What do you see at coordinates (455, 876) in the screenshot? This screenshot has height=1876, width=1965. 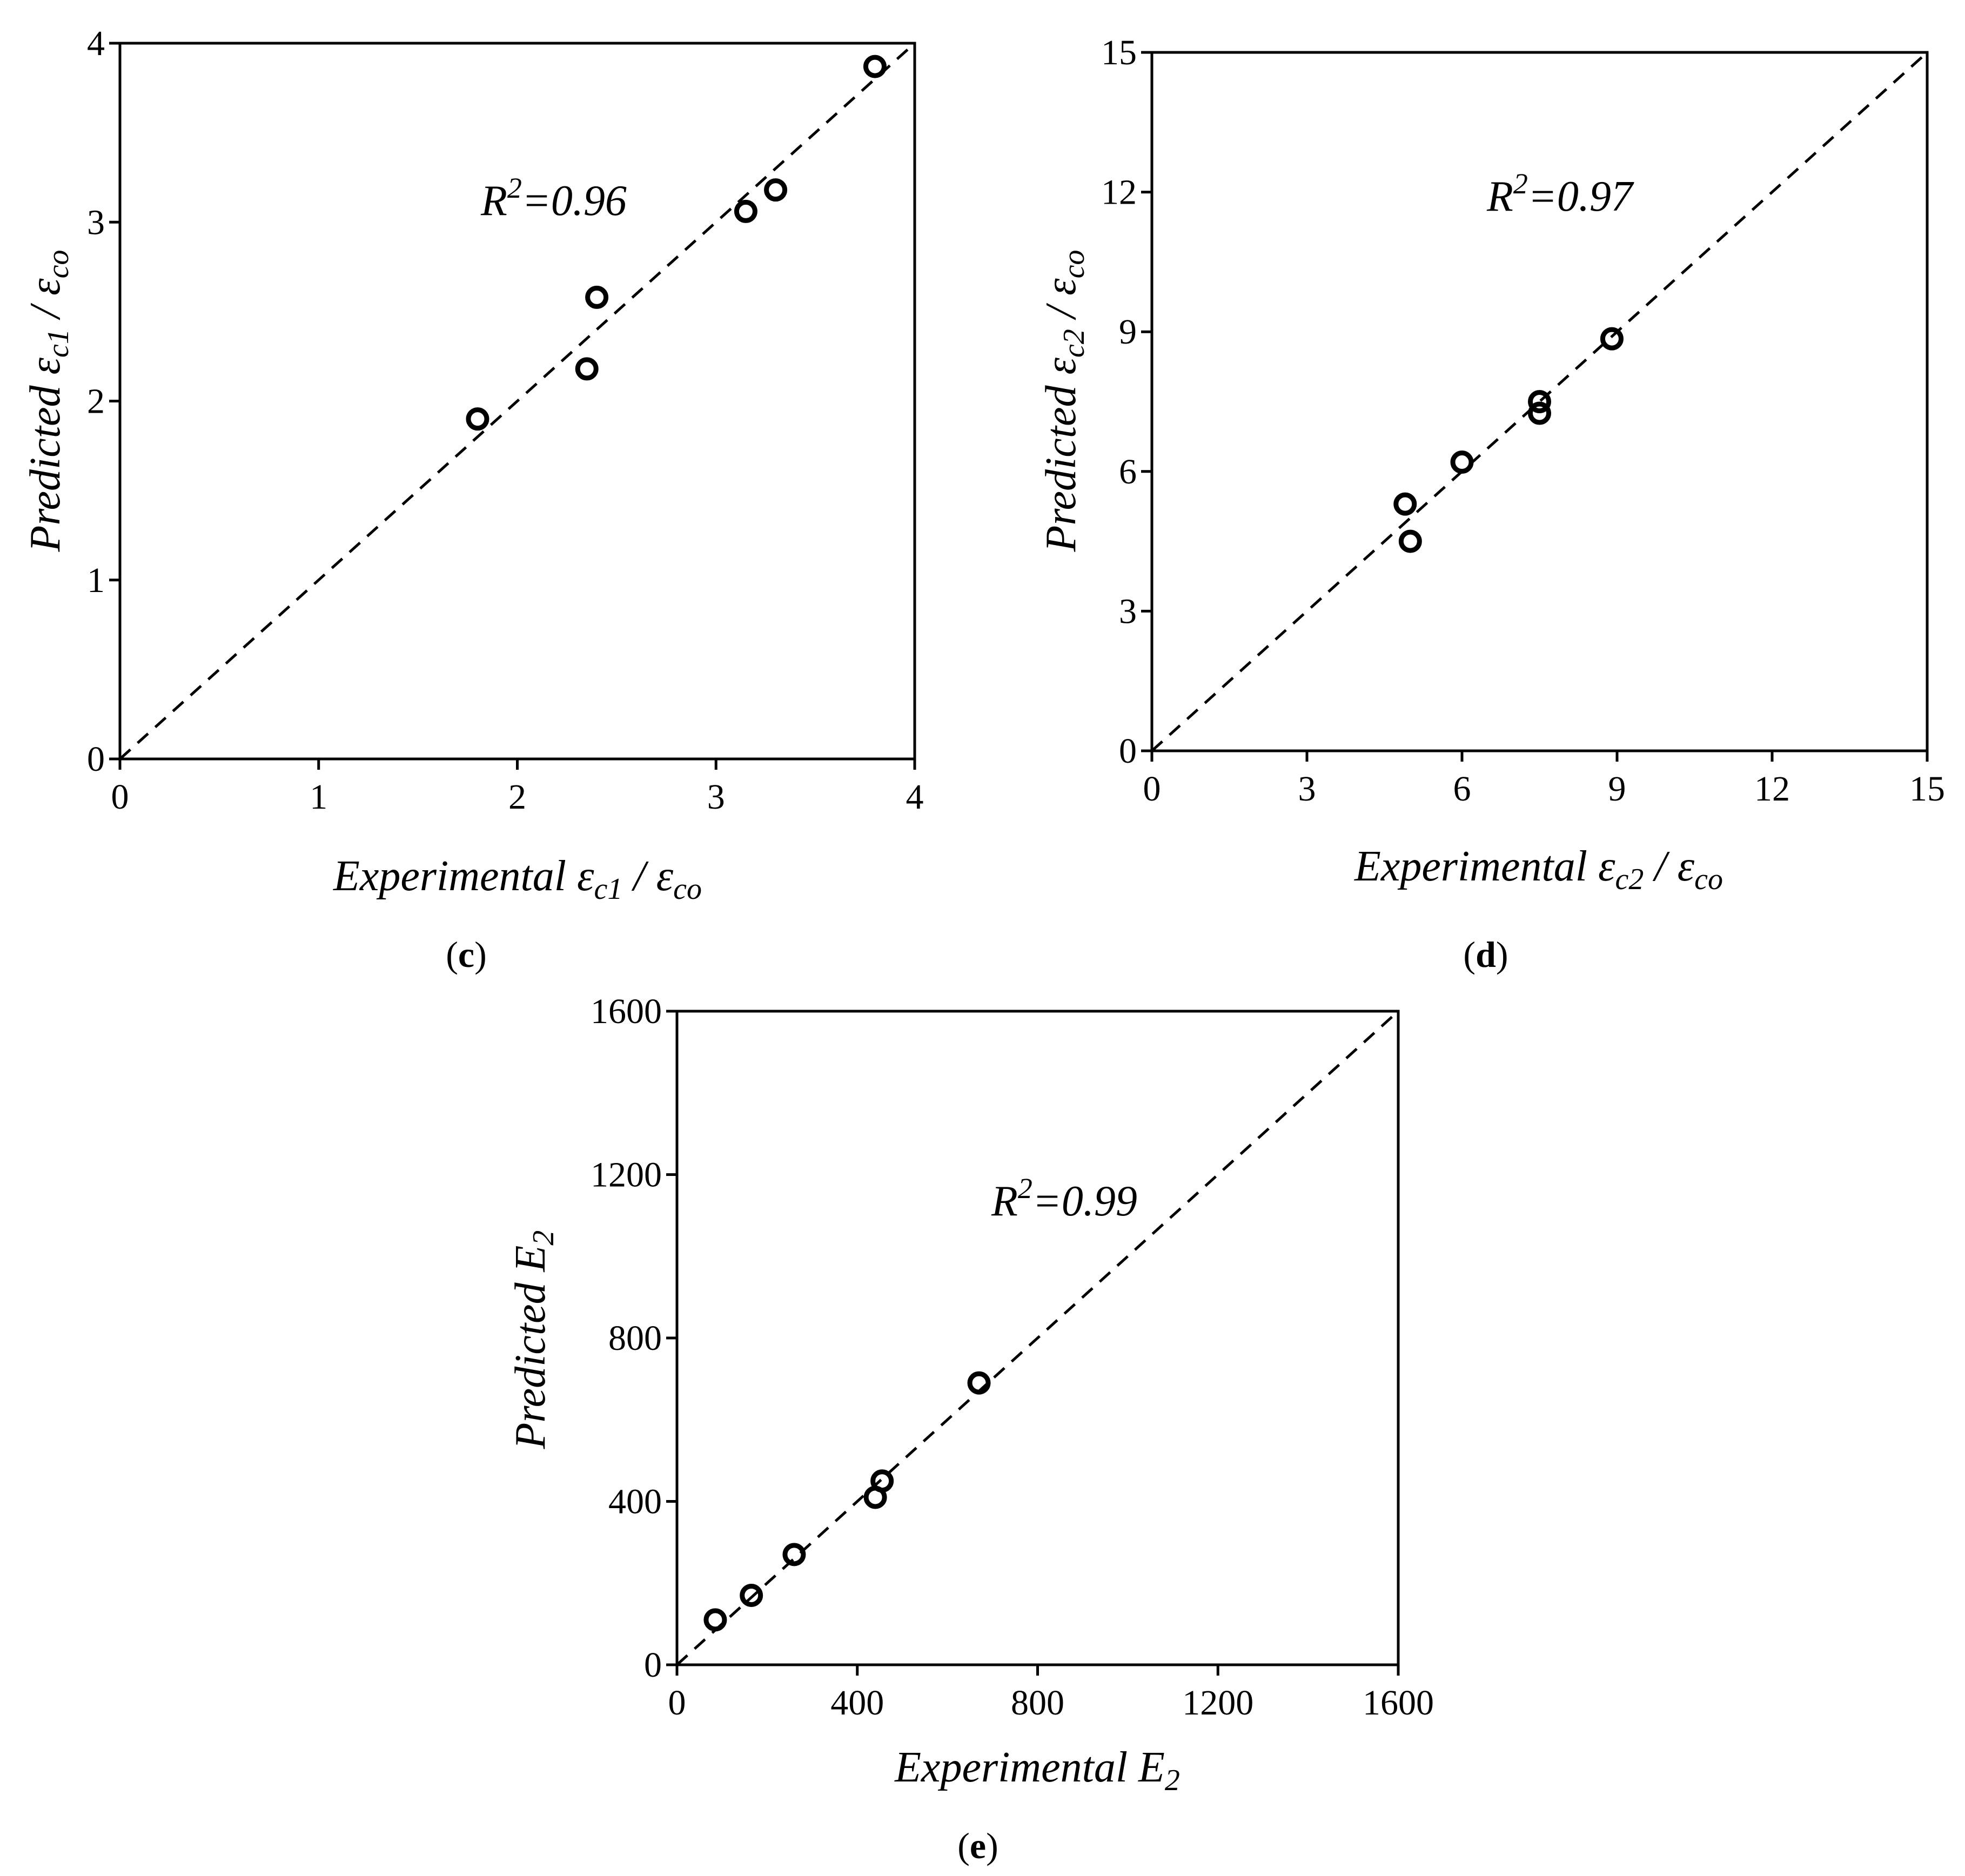 I see `panel-c-x-axis-title-prefix: Experimental` at bounding box center [455, 876].